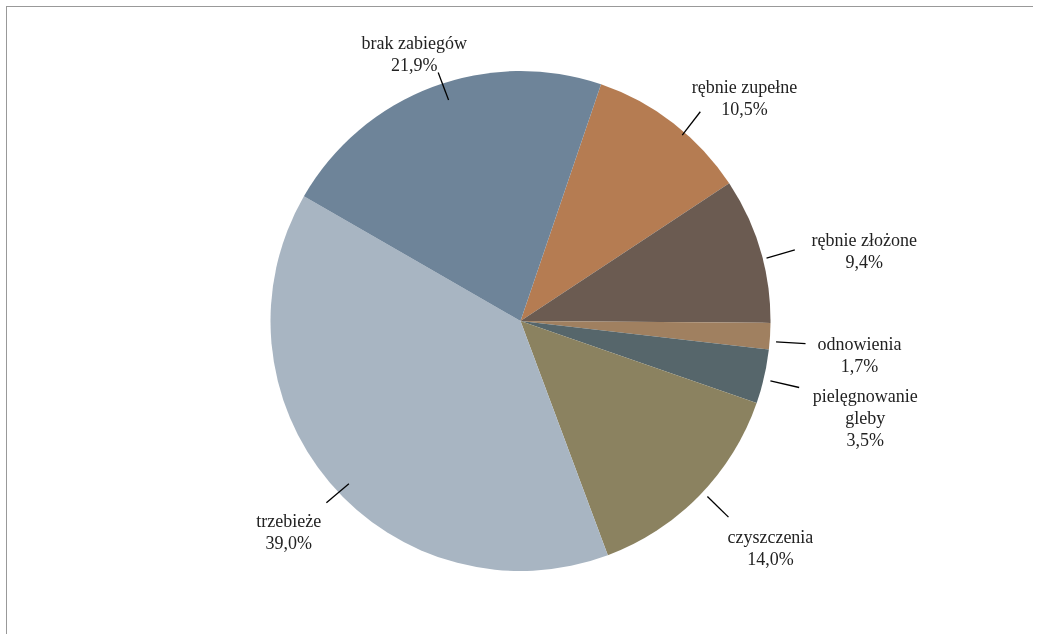 The image size is (1043, 644). I want to click on slice-label: pielęgnowanie gleby, so click(865, 406).